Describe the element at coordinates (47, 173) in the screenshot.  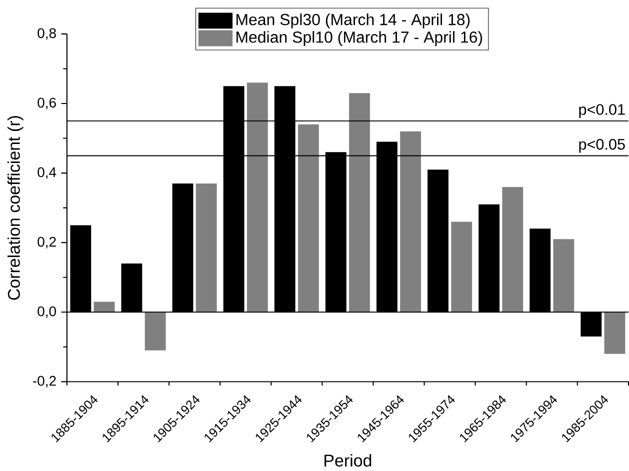
I see `y-tick-label: 0,4` at that location.